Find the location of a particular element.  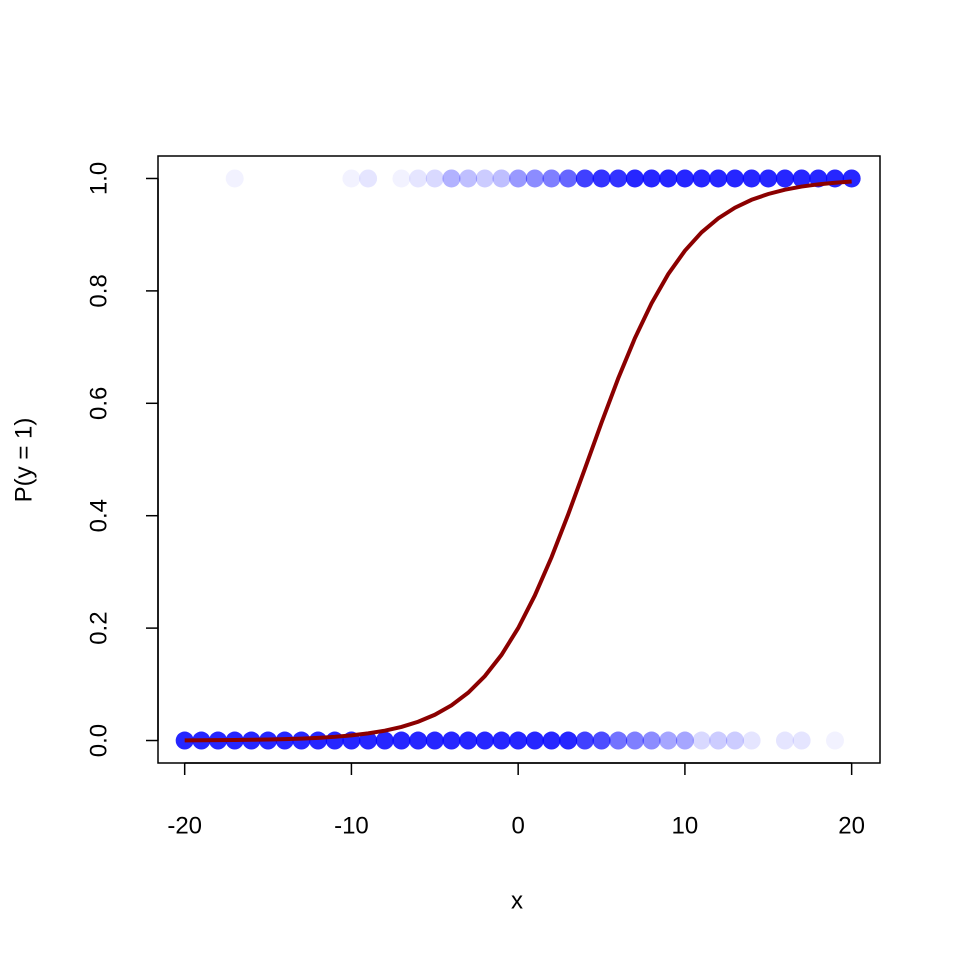

x-axis-label: x is located at coordinates (517, 900).